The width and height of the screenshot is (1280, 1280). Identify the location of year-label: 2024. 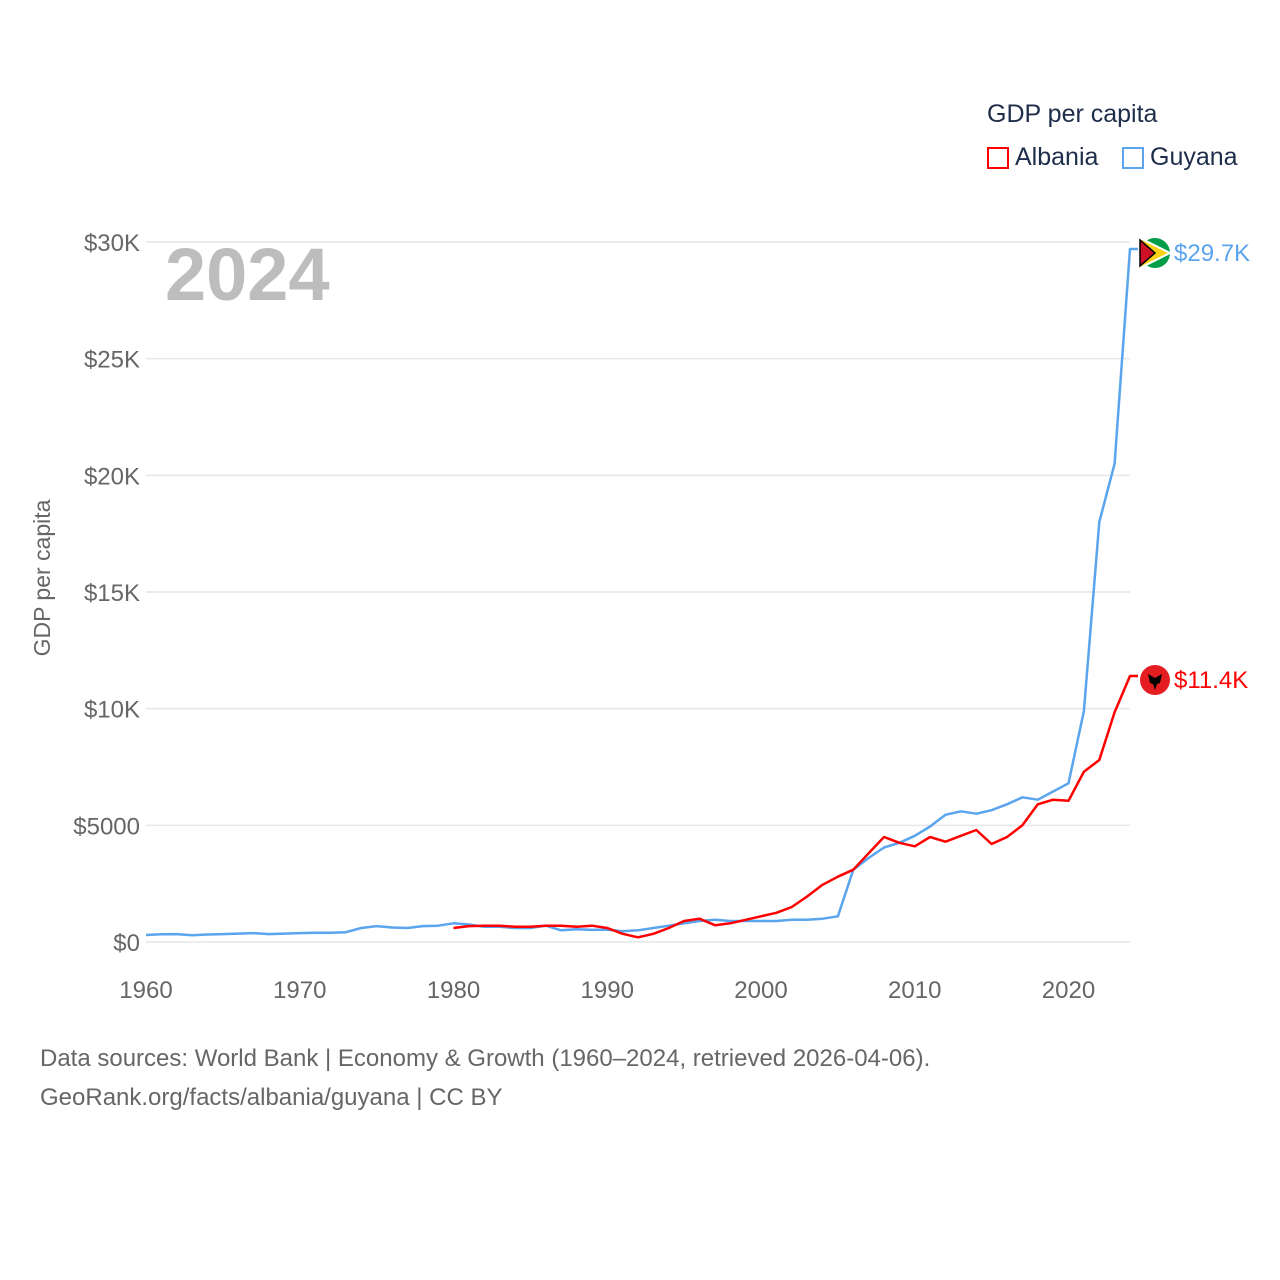
(247, 274).